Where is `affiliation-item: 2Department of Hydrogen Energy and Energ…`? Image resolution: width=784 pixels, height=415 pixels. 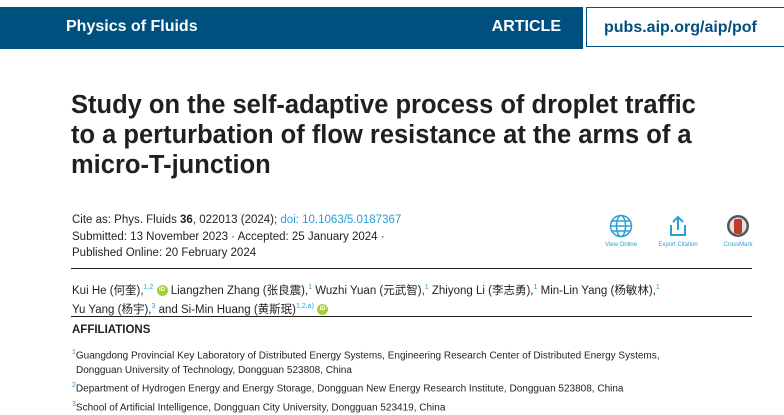
affiliation-item: 2Department of Hydrogen Energy and Energ… is located at coordinates (417, 387).